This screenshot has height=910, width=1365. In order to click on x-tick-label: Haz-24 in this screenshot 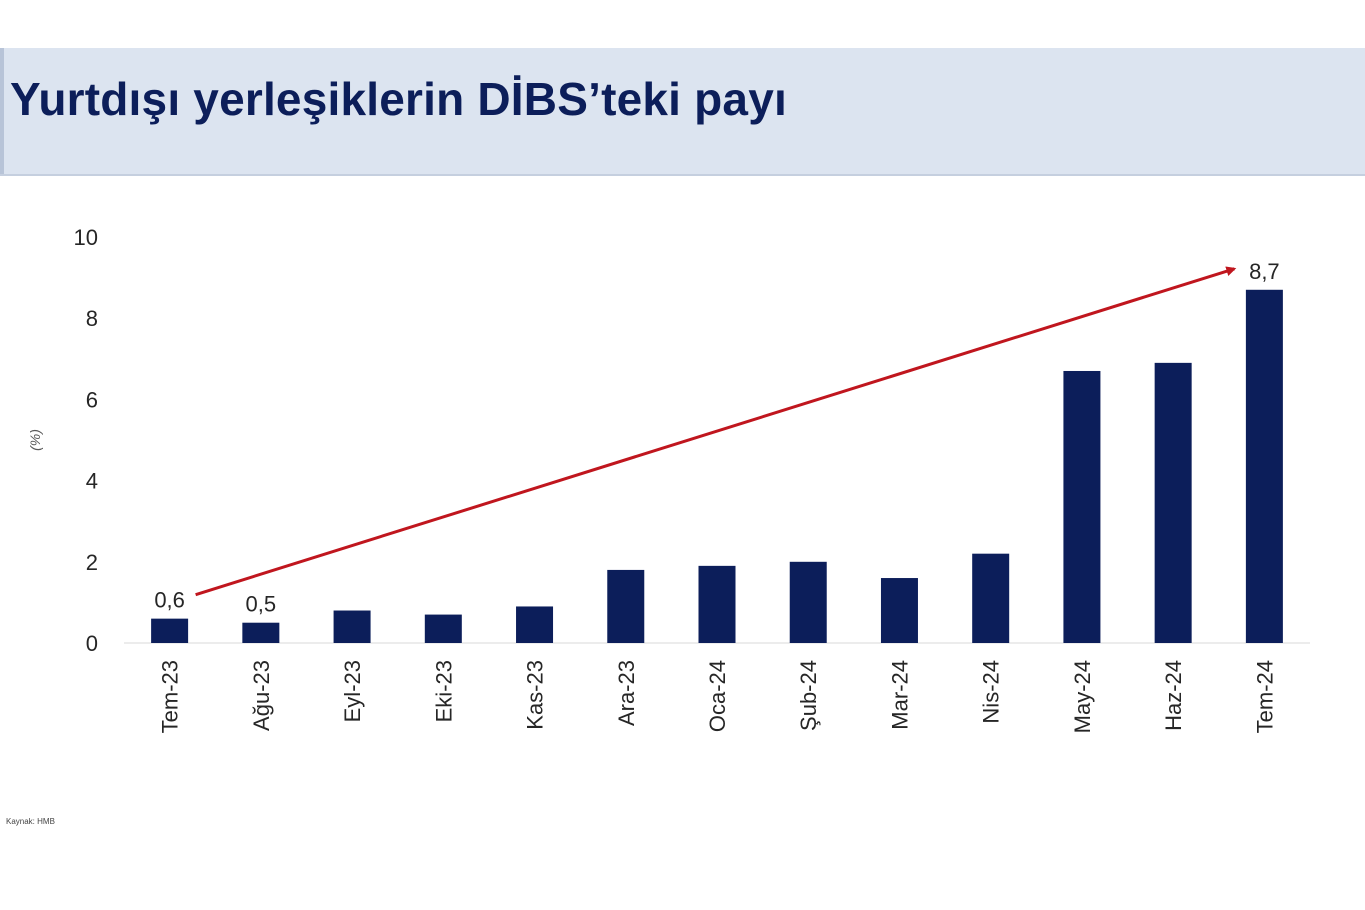, I will do `click(1173, 695)`.